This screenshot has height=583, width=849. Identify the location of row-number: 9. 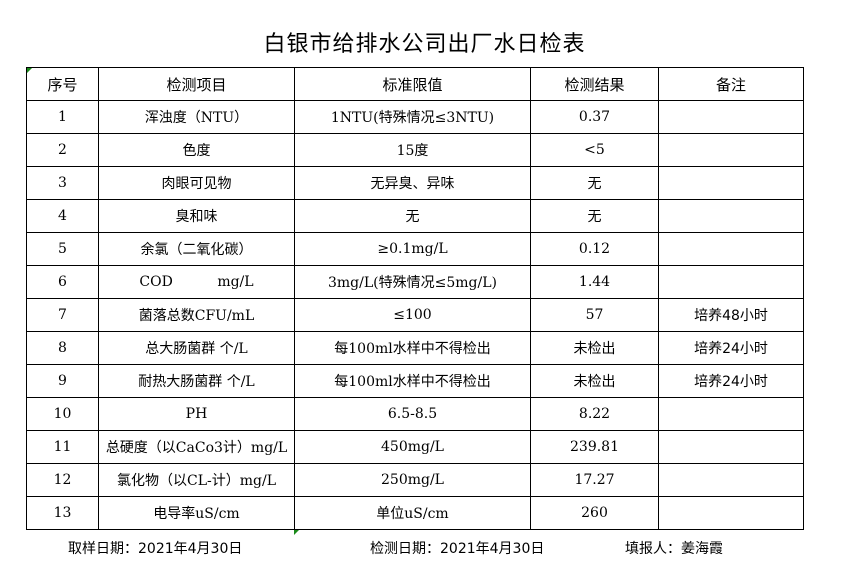
(62, 381).